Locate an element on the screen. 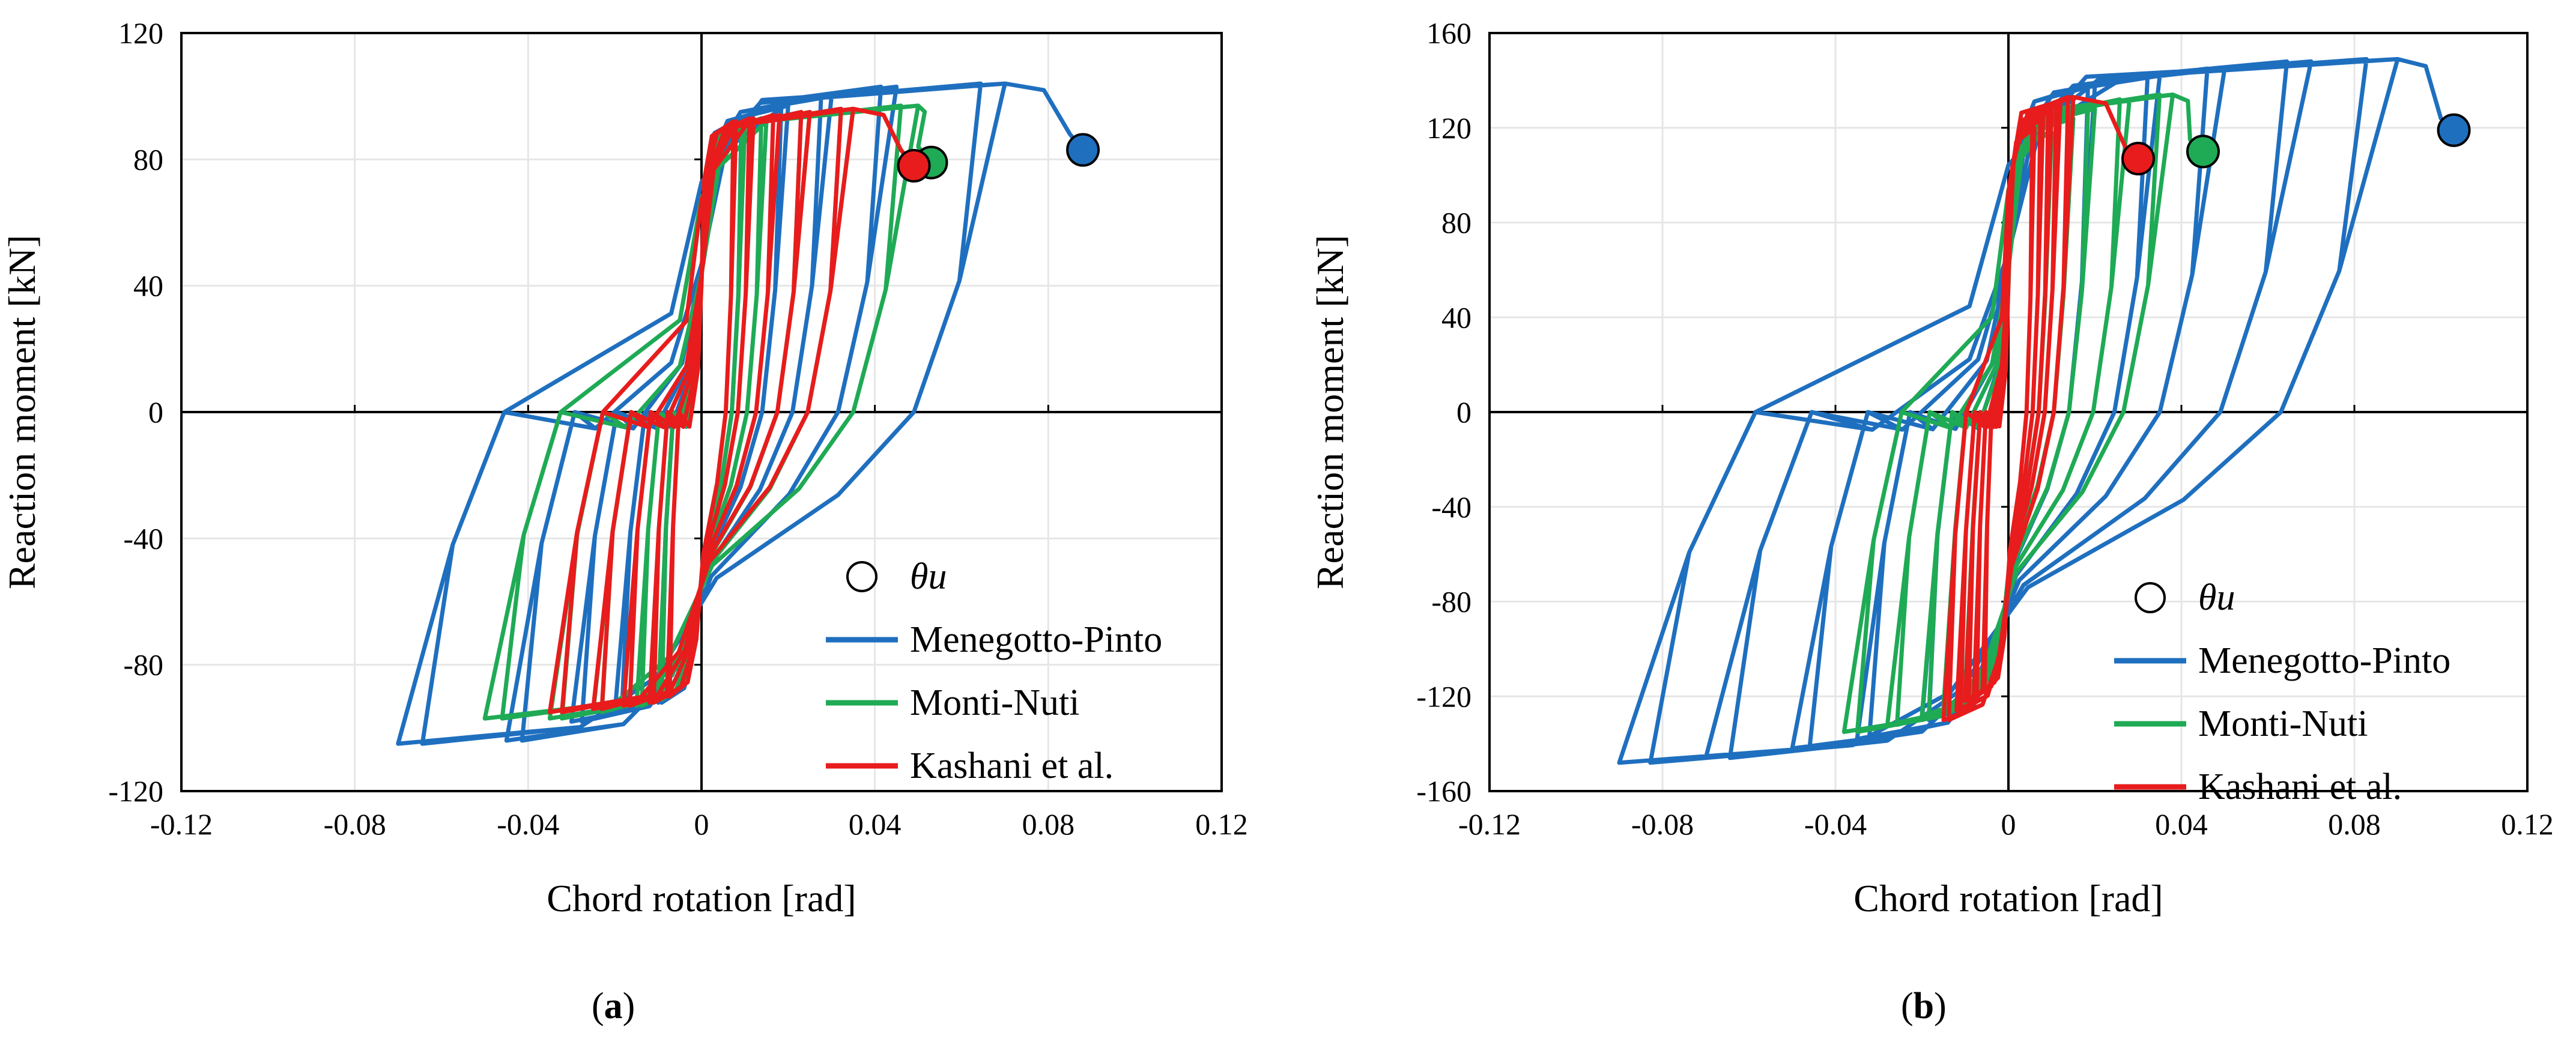 This screenshot has width=2576, height=1050. y-tick-label: -160 is located at coordinates (1443, 791).